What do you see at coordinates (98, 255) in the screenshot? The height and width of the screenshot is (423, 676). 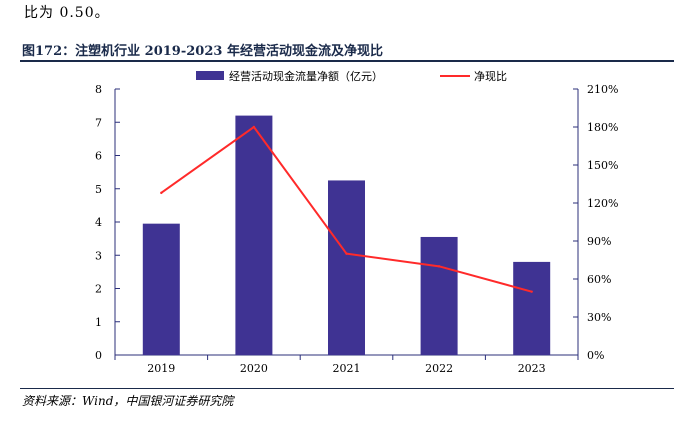 I see `left-axis-tick-label: 3` at bounding box center [98, 255].